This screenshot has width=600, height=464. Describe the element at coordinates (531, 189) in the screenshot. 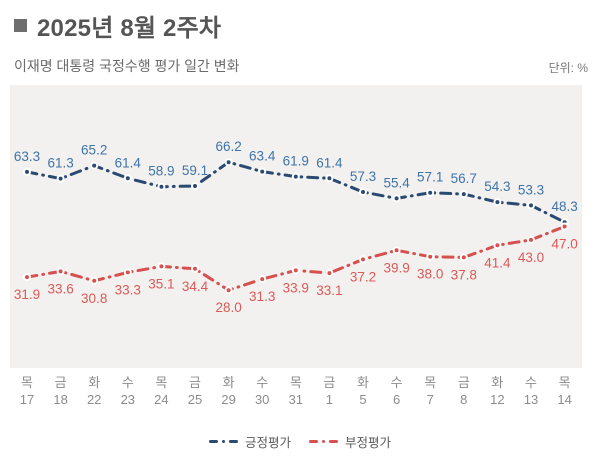

I see `value-label: 53.3` at that location.